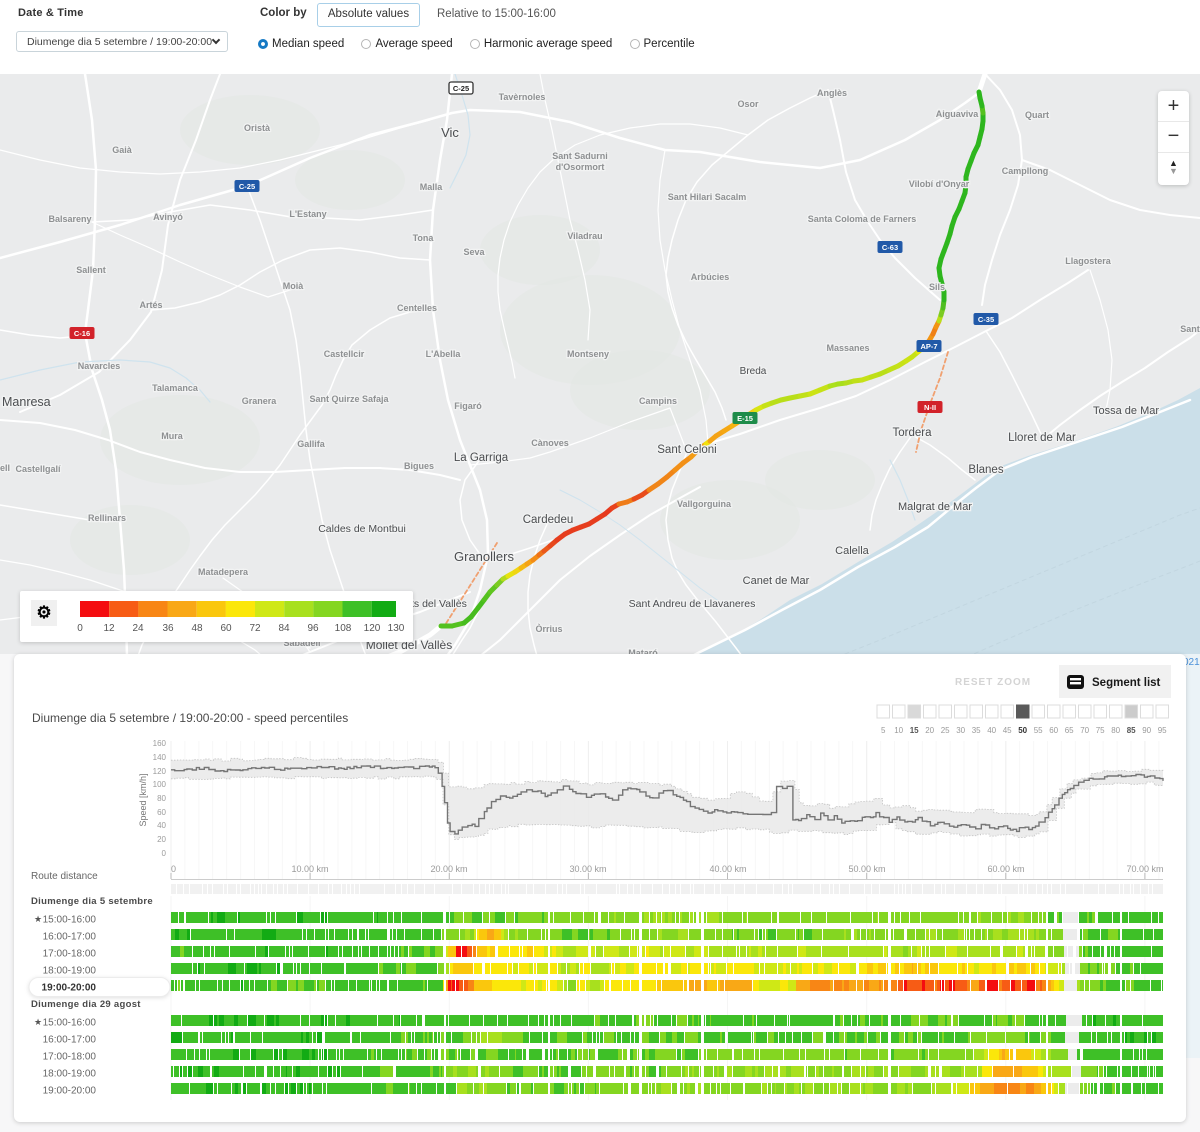  I want to click on svg-text: AP-7, so click(928, 346).